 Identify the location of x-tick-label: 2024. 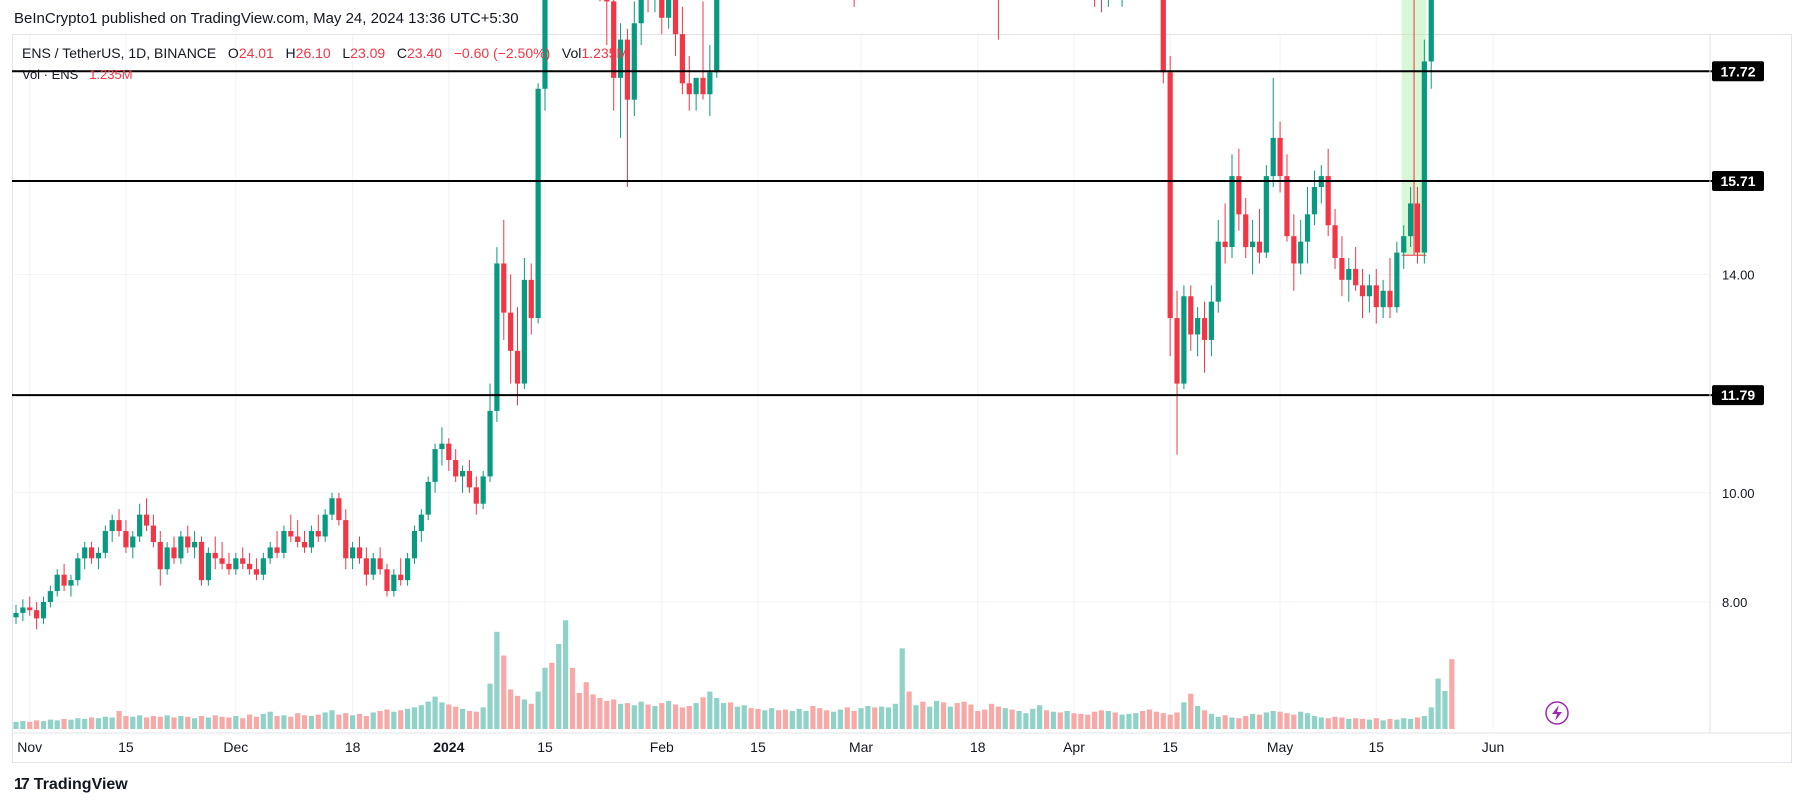
(448, 747).